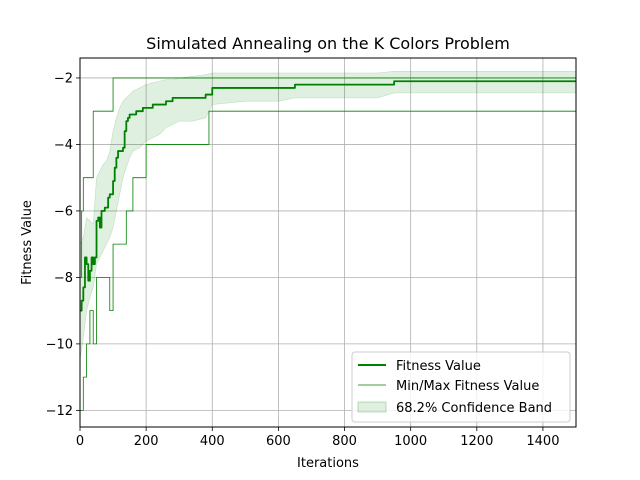 This screenshot has height=480, width=640. What do you see at coordinates (372, 407) in the screenshot?
I see `legend-swatch-confidence-band` at bounding box center [372, 407].